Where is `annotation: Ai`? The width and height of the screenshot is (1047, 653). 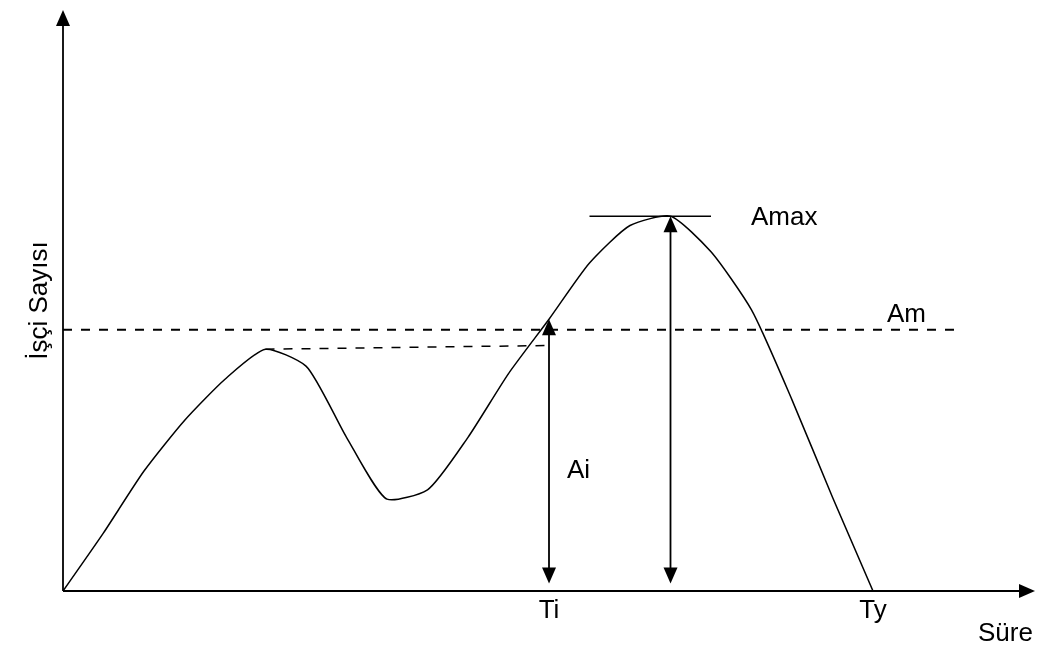
annotation: Ai is located at coordinates (579, 469).